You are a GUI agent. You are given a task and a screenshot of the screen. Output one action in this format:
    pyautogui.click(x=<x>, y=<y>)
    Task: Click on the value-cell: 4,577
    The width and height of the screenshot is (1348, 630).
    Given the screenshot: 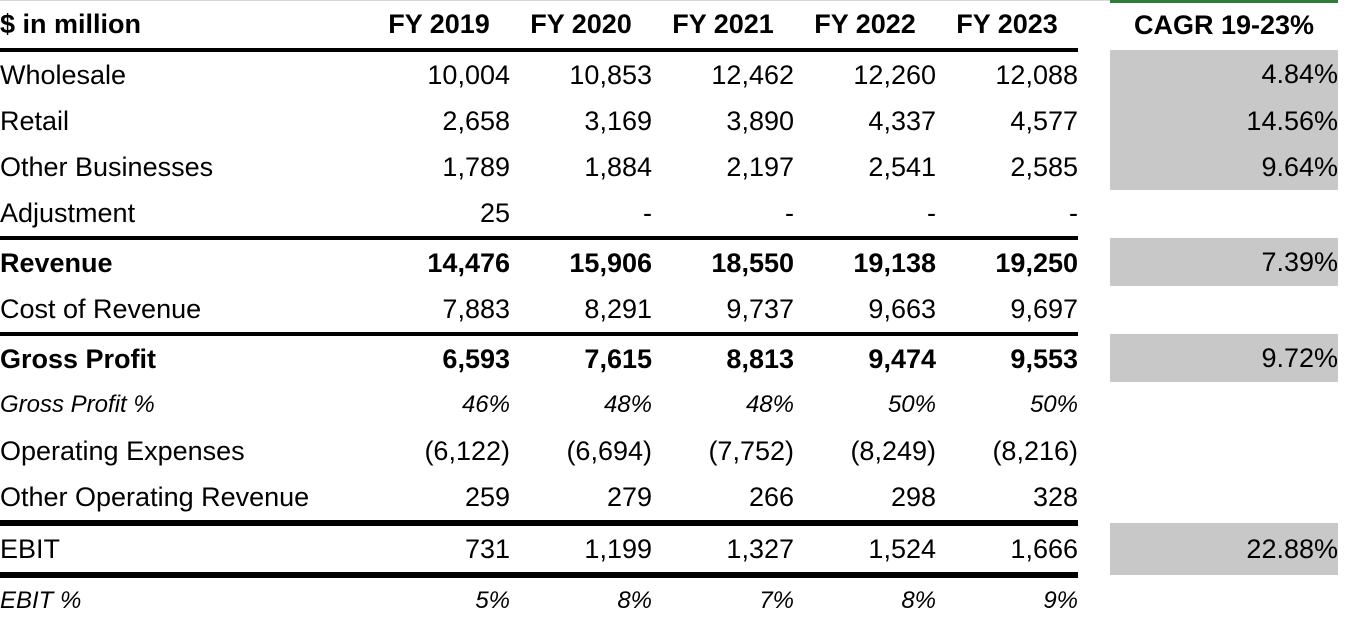 What is the action you would take?
    pyautogui.click(x=1044, y=120)
    